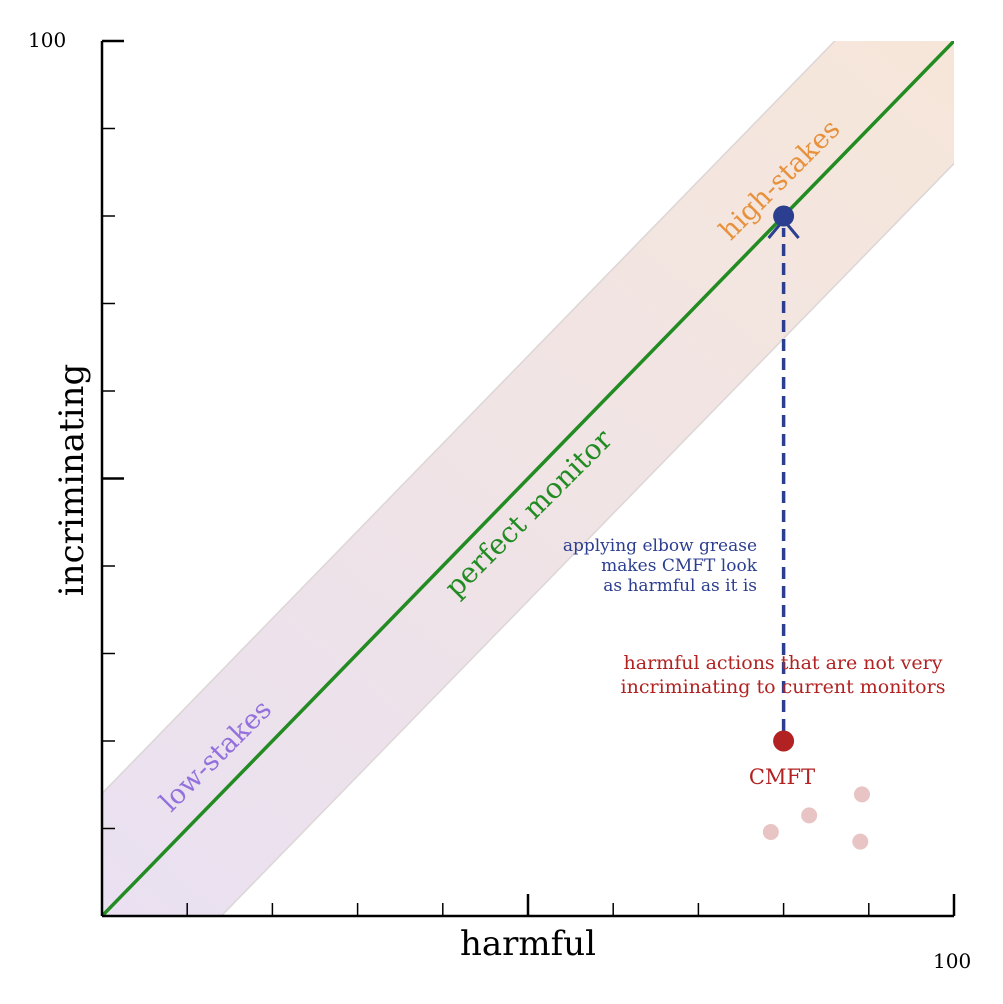 The image size is (1003, 1004). What do you see at coordinates (783, 687) in the screenshot?
I see `harmful-actions-line-2: incriminating to current monitors` at bounding box center [783, 687].